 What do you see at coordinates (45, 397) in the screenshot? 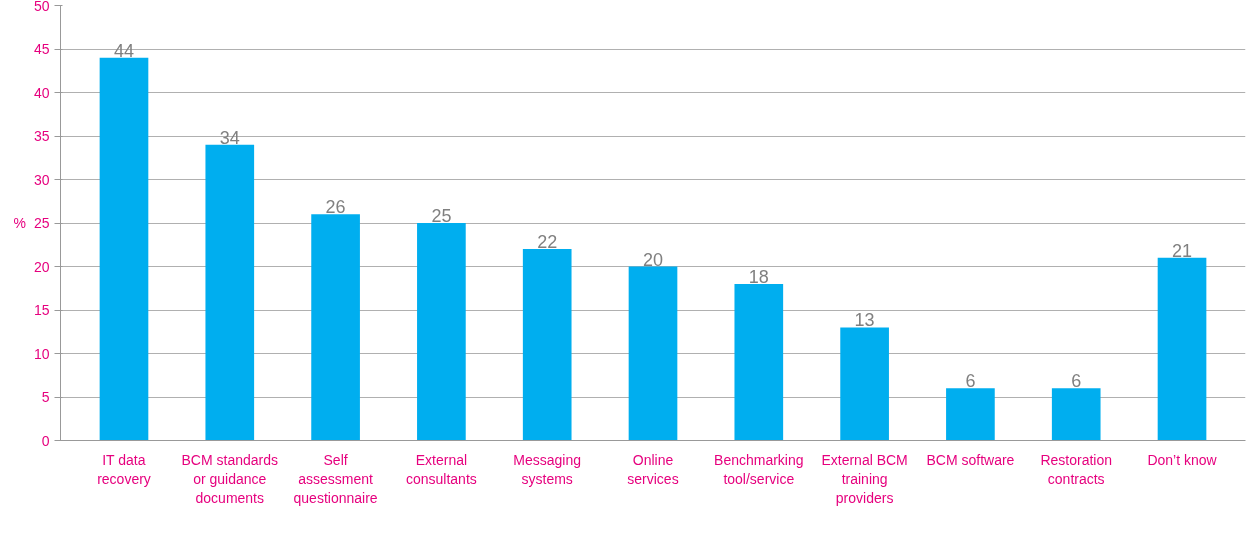
I see `y-tick-label: 5` at bounding box center [45, 397].